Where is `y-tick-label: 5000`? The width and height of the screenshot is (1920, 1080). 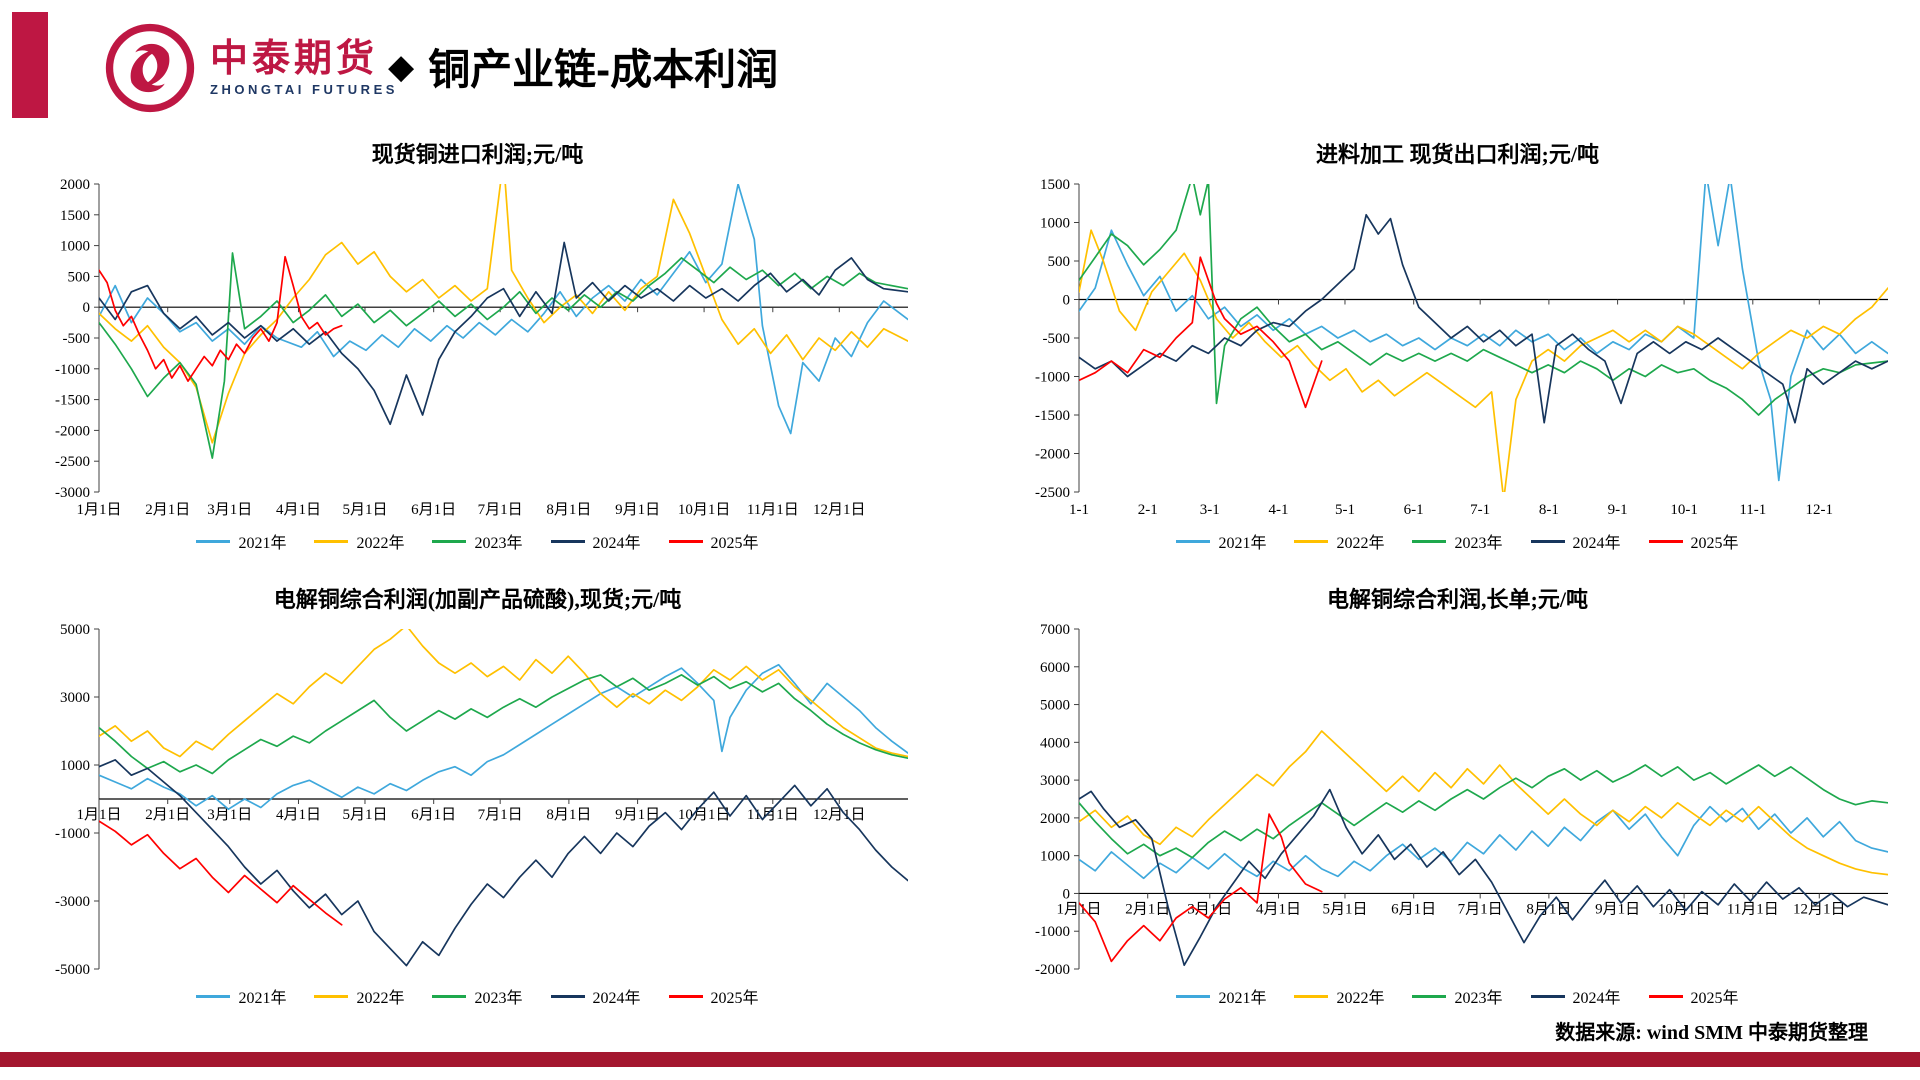 y-tick-label: 5000 is located at coordinates (1055, 706).